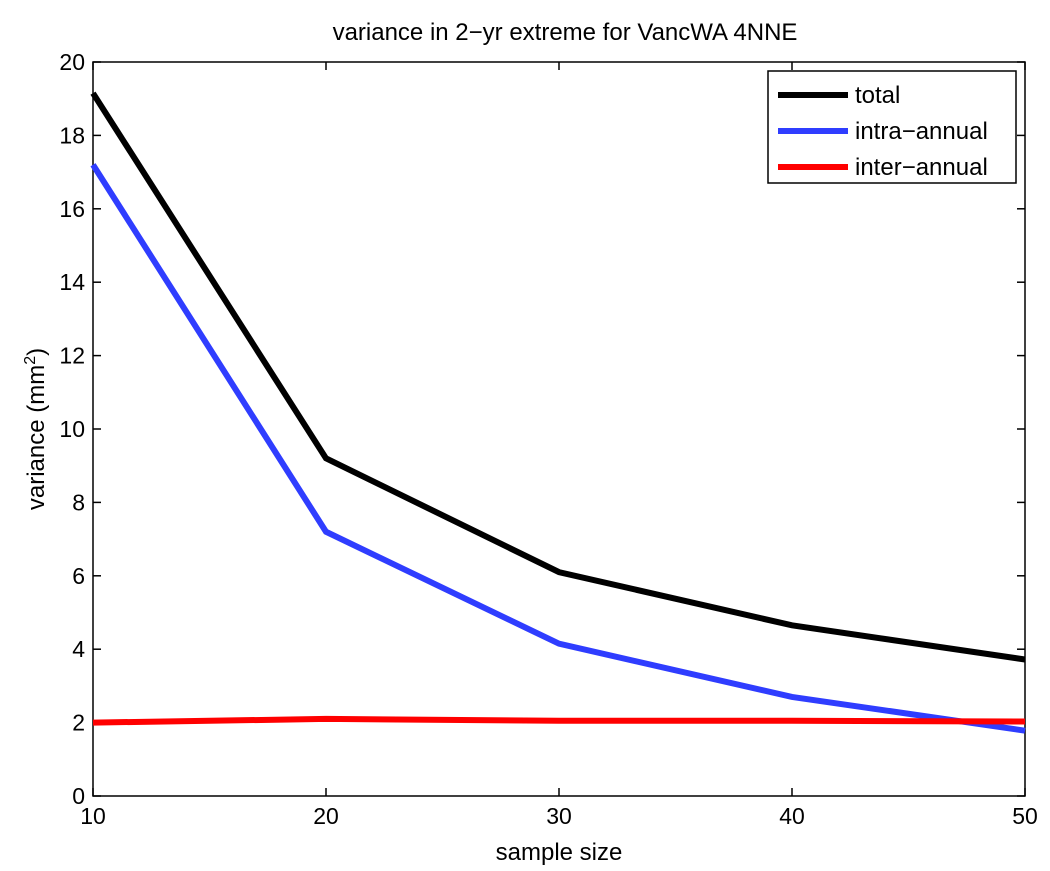  I want to click on x-tick-label: 40, so click(792, 816).